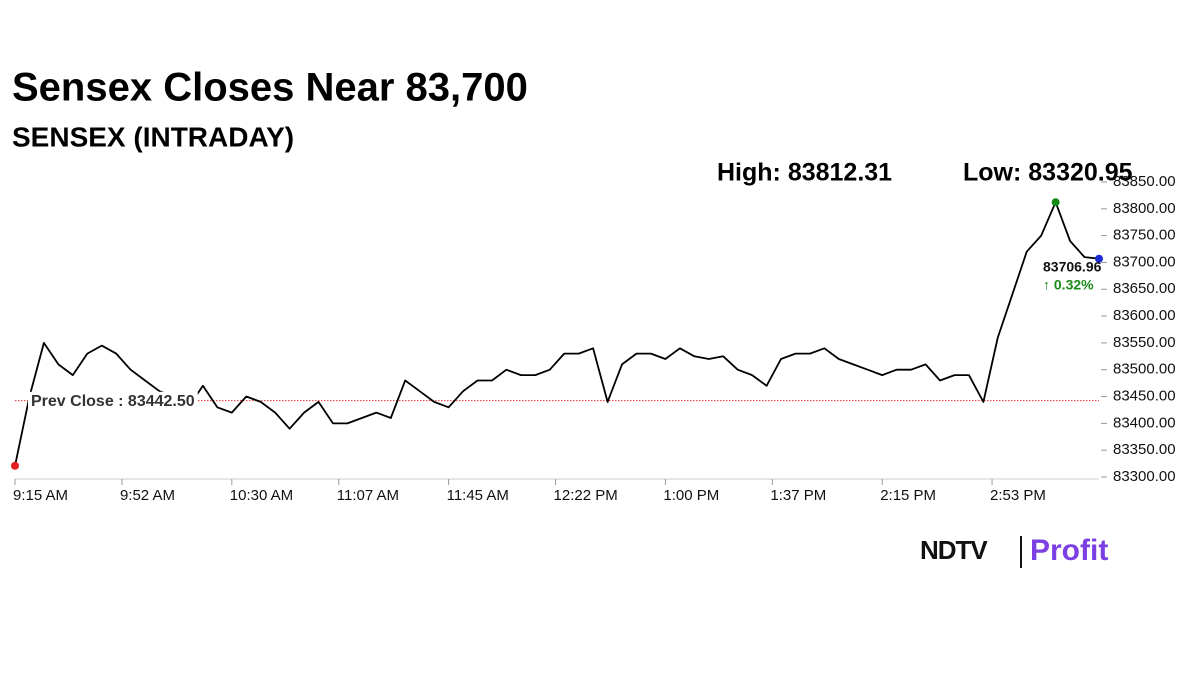 Image resolution: width=1200 pixels, height=680 pixels. What do you see at coordinates (15, 465) in the screenshot?
I see `low-dot` at bounding box center [15, 465].